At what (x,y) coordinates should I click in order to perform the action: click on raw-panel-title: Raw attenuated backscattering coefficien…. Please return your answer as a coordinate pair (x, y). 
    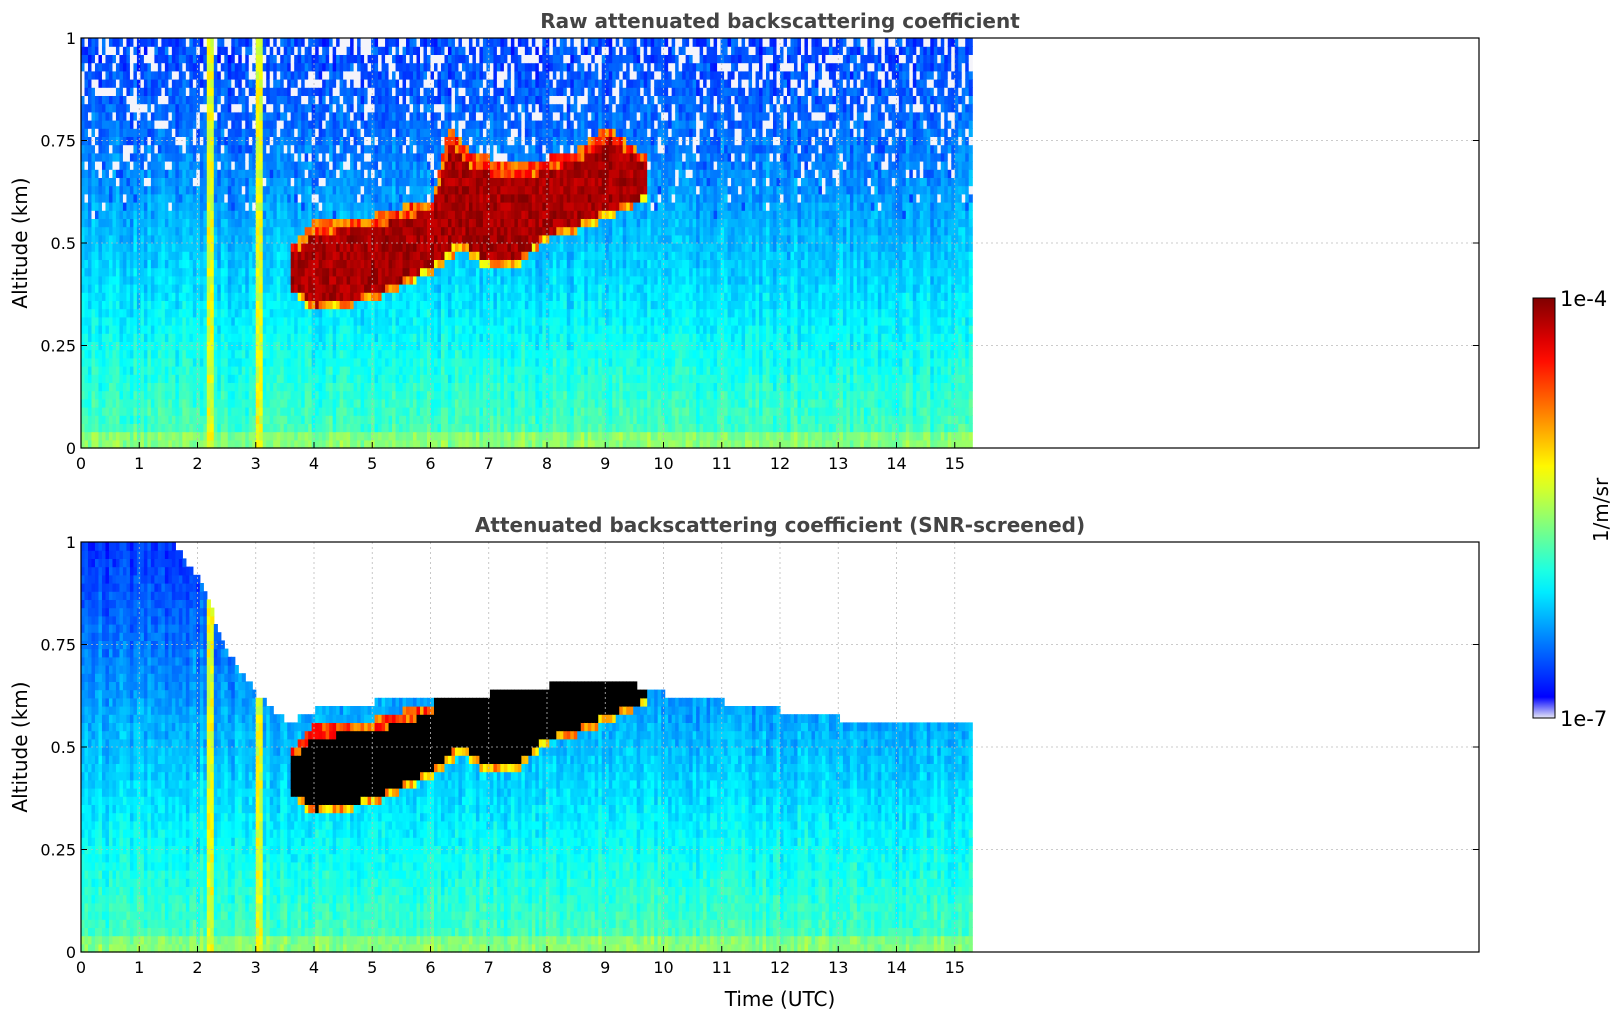
    Looking at the image, I should click on (780, 21).